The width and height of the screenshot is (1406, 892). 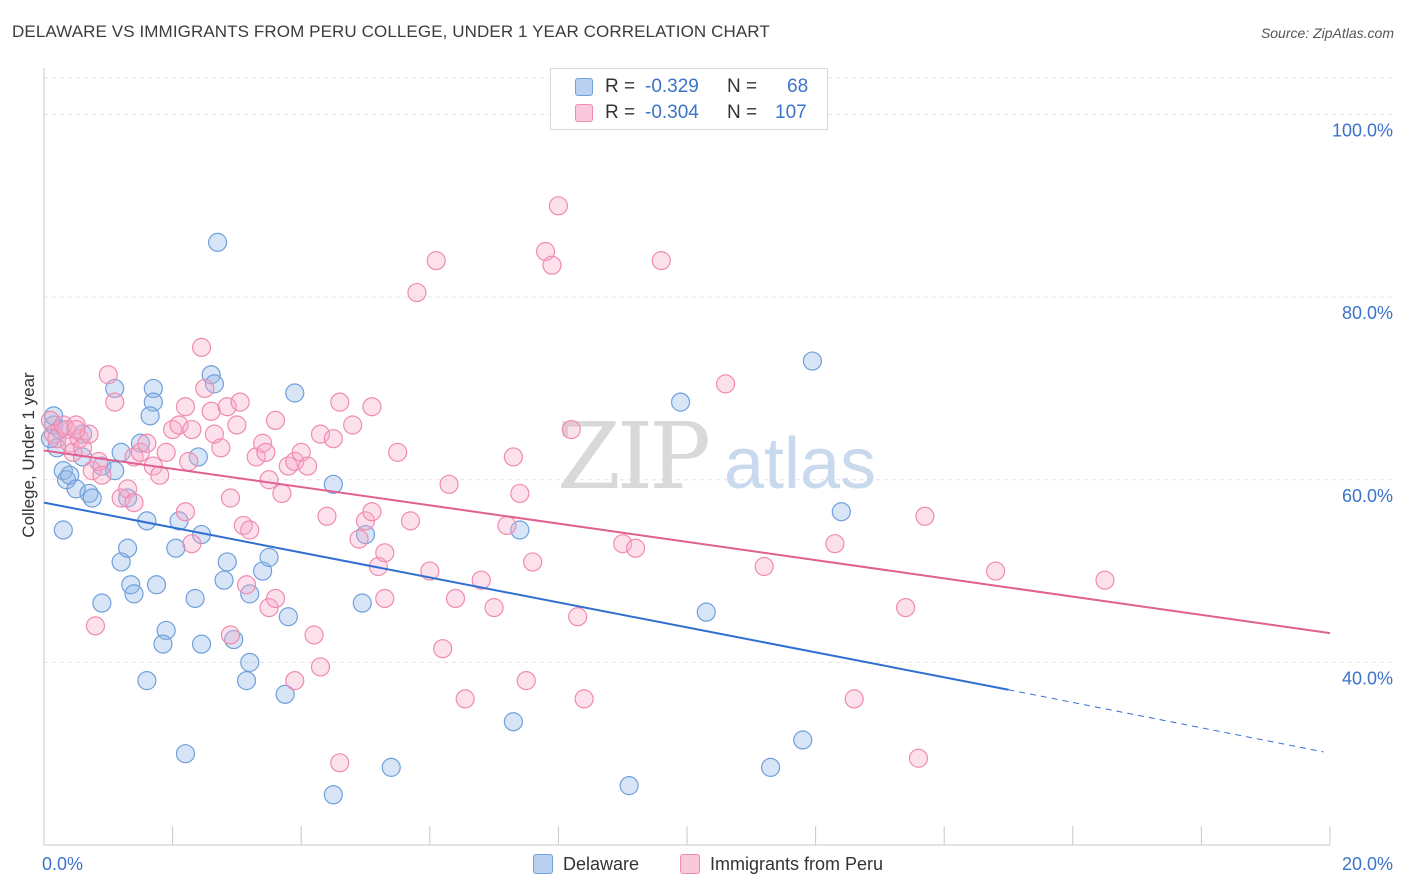 What do you see at coordinates (800, 464) in the screenshot?
I see `watermark-atlas: atlas` at bounding box center [800, 464].